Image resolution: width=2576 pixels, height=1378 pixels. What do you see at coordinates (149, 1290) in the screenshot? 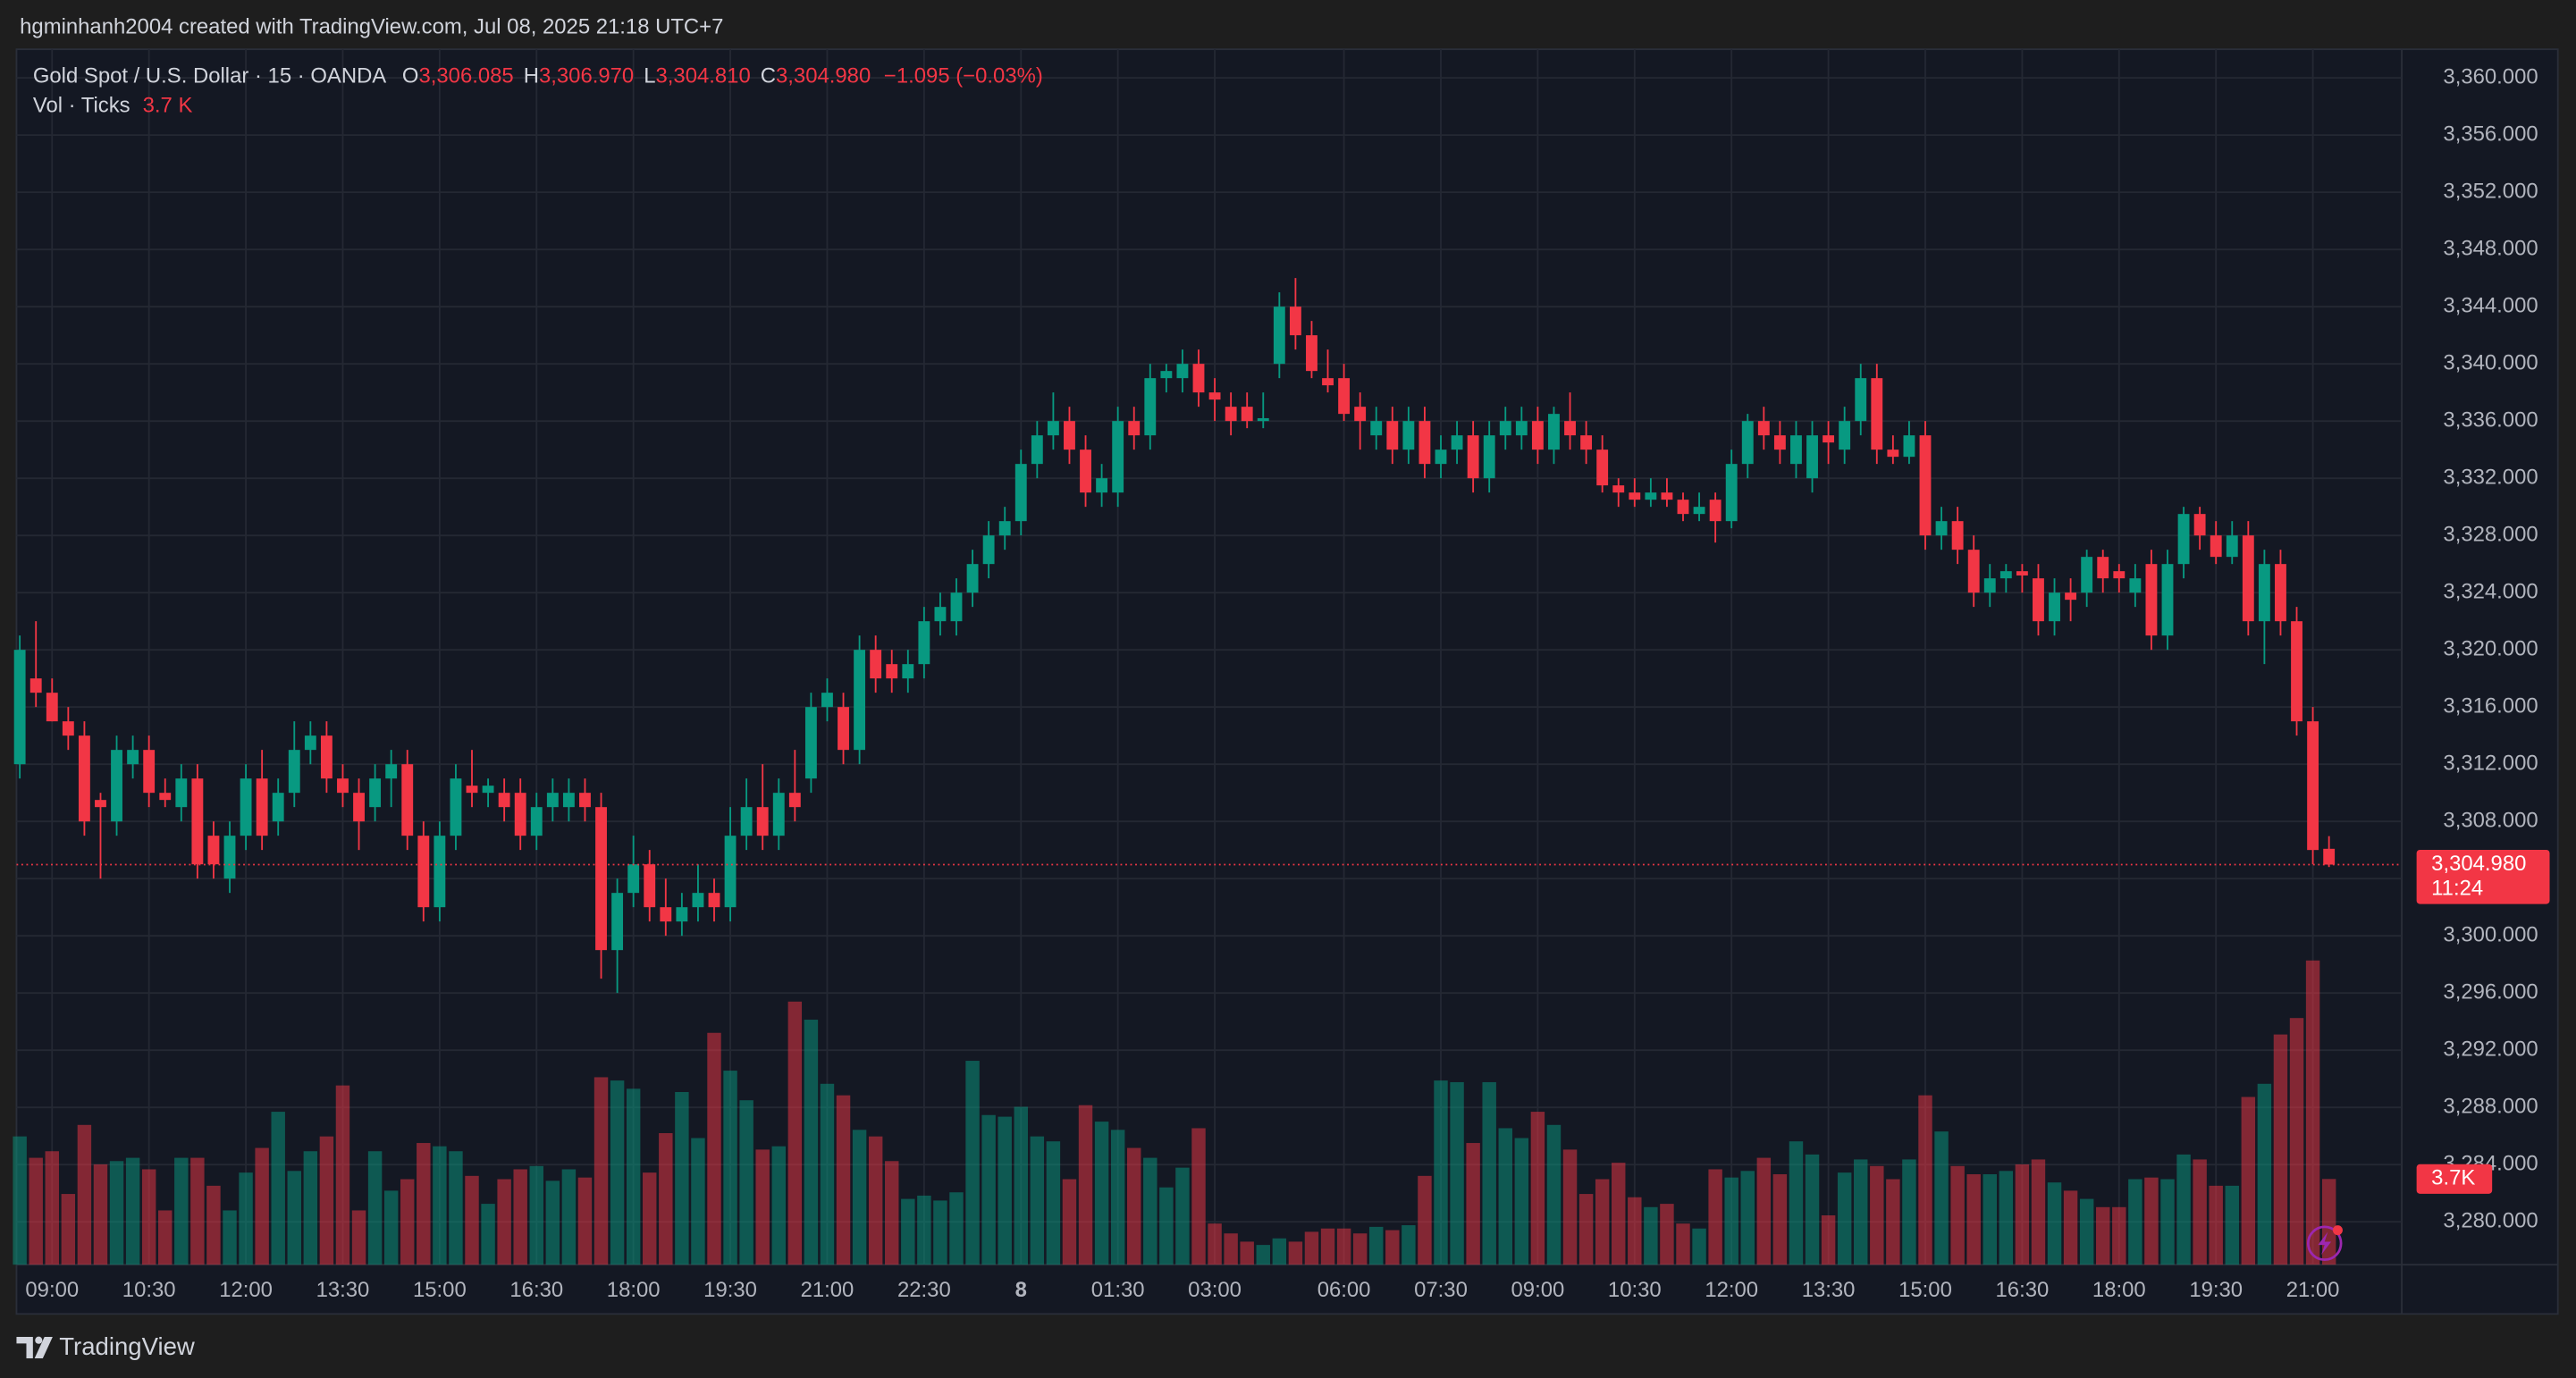
I see `x-tick-label: 10:30` at bounding box center [149, 1290].